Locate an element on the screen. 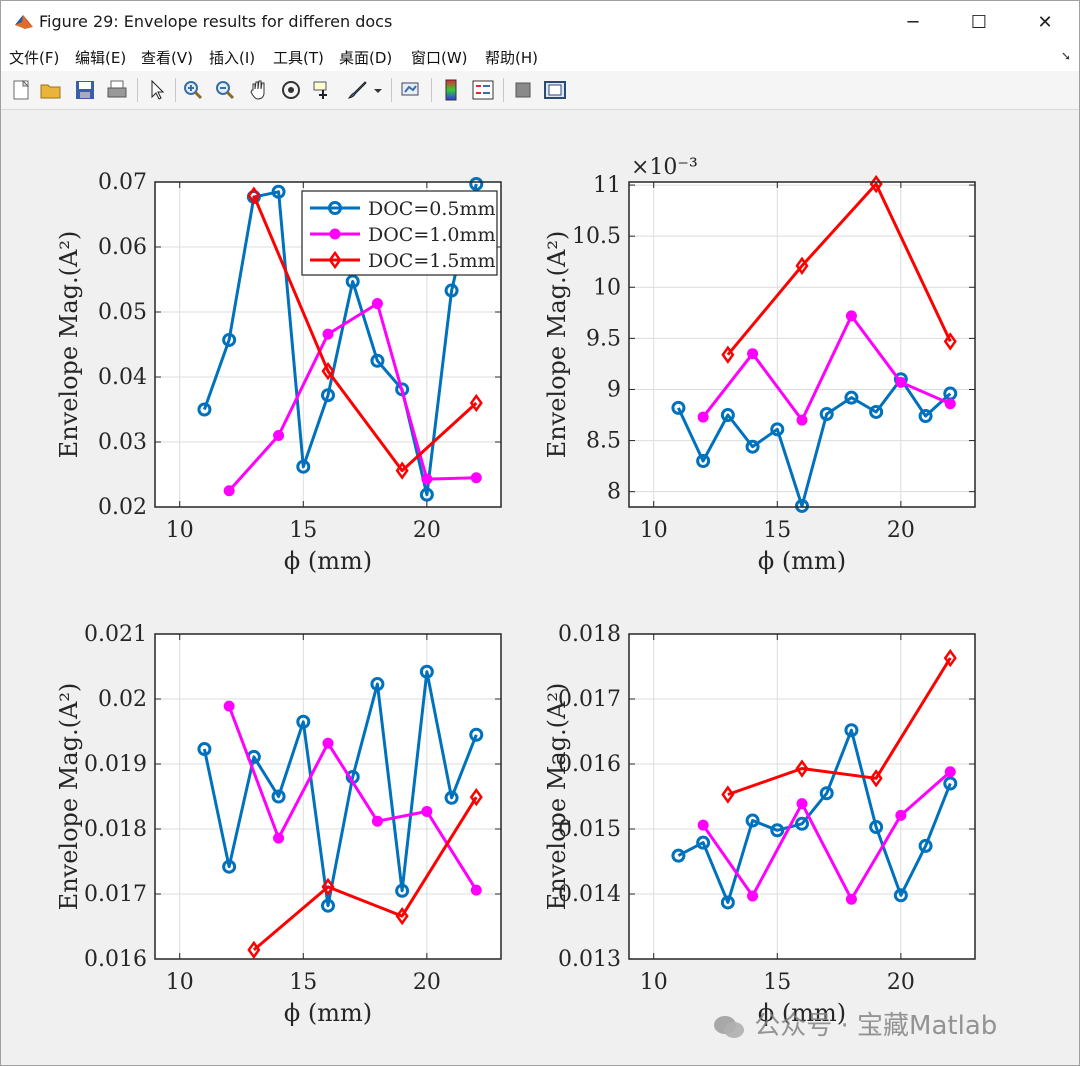 This screenshot has height=1066, width=1080. legend-icon is located at coordinates (483, 90).